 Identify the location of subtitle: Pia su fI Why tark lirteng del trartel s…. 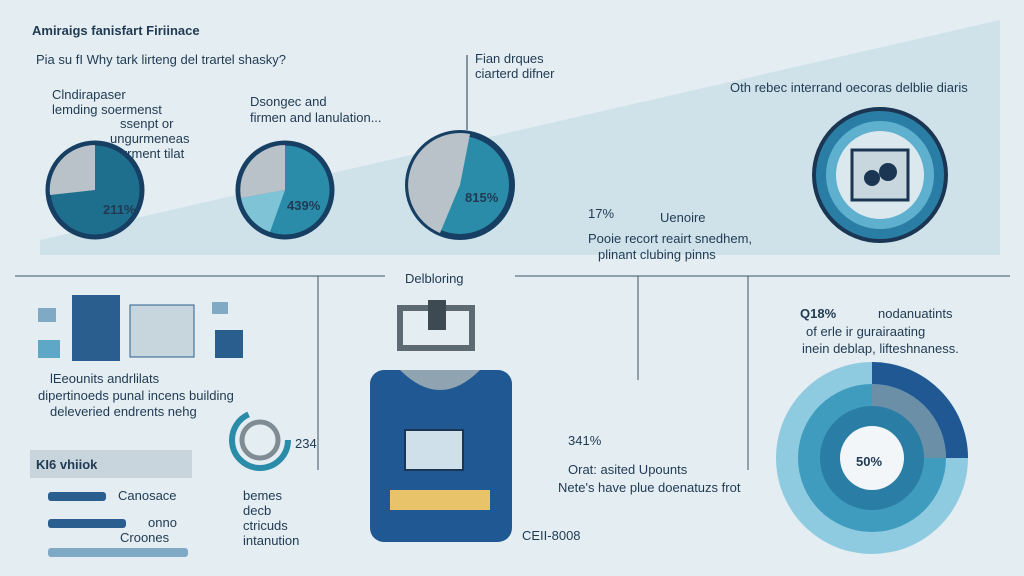
(161, 59).